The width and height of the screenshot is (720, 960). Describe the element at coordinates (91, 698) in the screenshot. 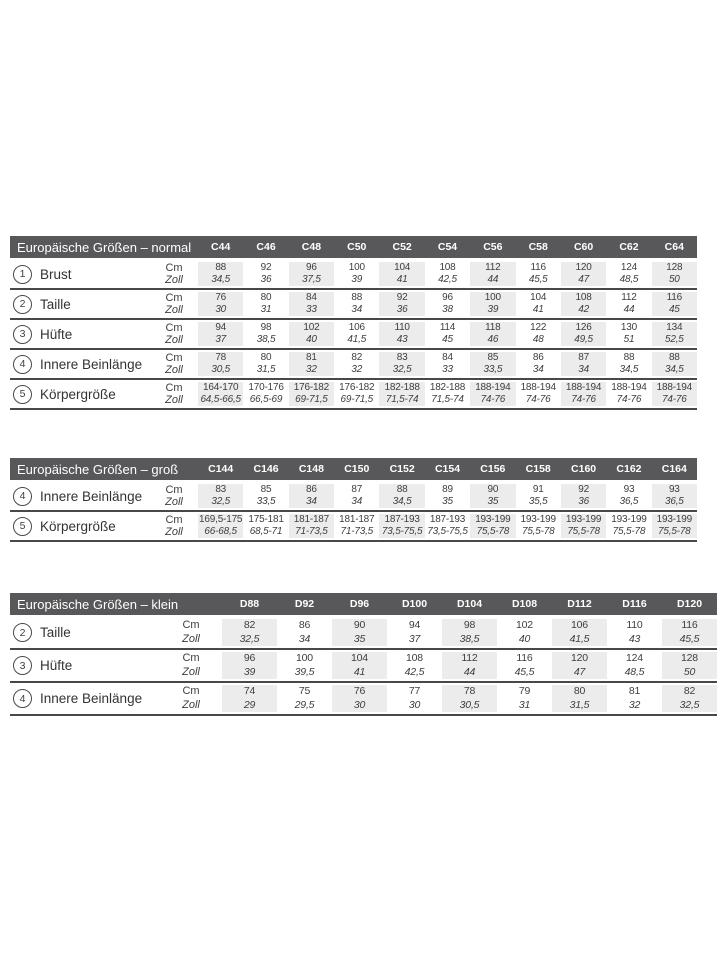

I see `row-label: Innere Beinlänge` at that location.